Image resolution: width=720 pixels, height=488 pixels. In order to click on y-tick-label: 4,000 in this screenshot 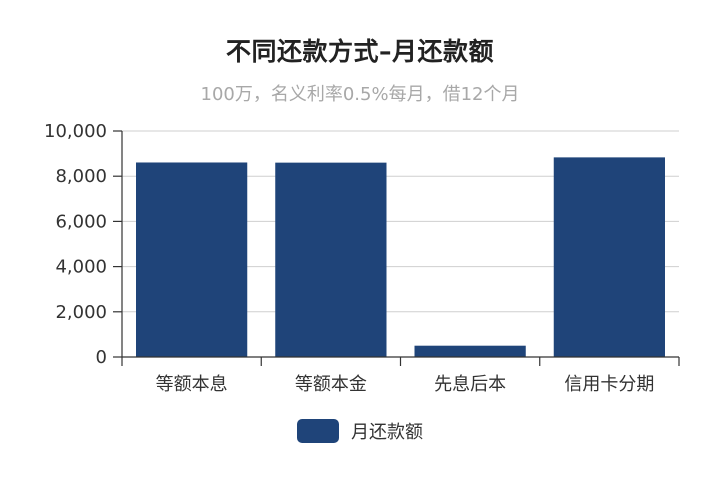, I will do `click(81, 267)`.